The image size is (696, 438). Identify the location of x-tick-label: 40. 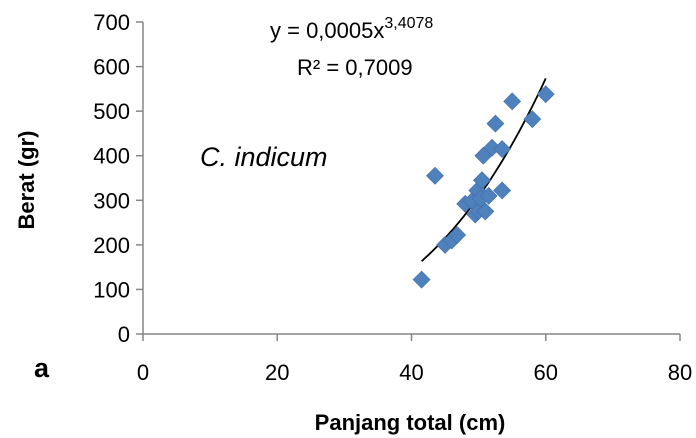
(411, 372).